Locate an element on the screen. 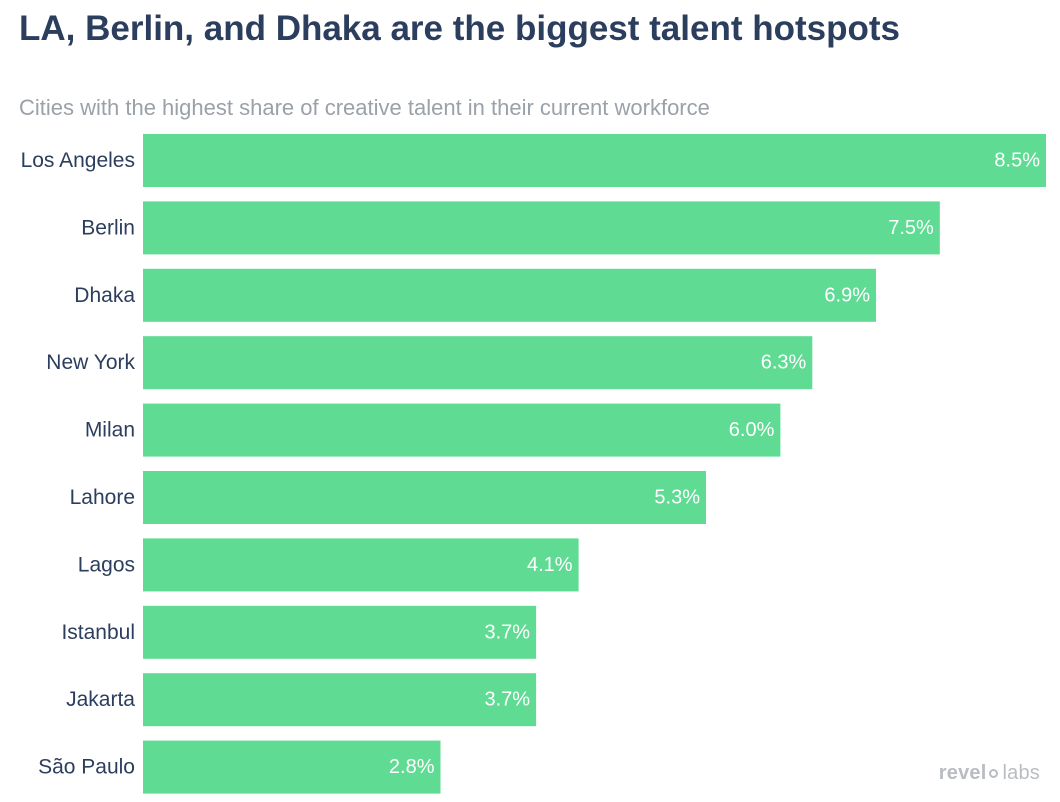  bar-new-york is located at coordinates (478, 363).